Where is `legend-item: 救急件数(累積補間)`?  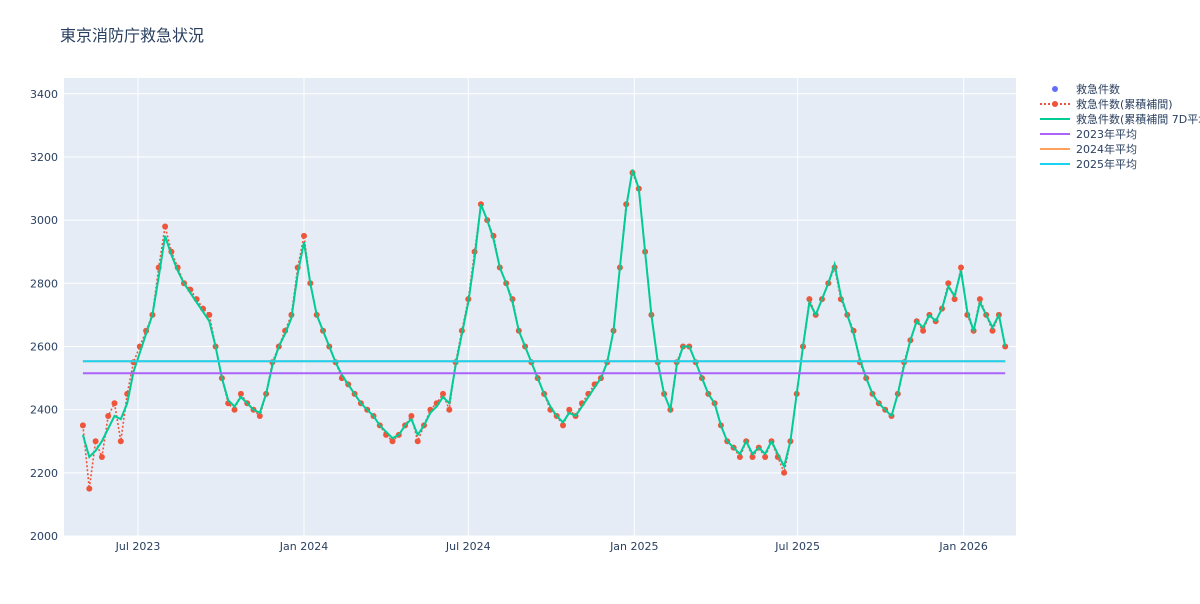
legend-item: 救急件数(累積補間) is located at coordinates (1106, 104).